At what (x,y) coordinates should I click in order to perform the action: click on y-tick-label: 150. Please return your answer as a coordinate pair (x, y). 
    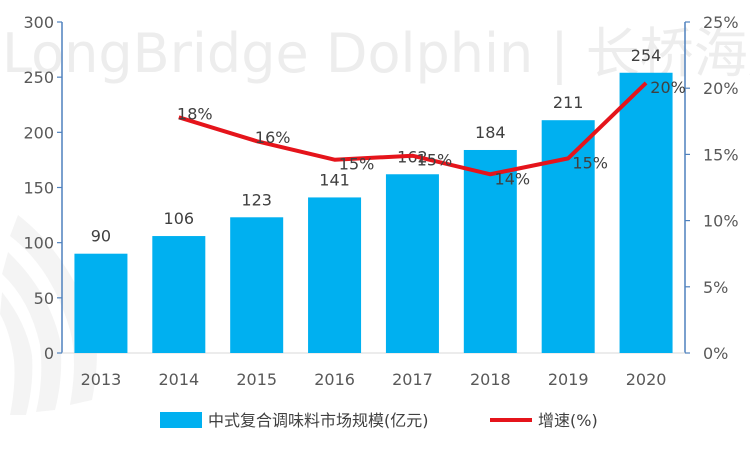
    Looking at the image, I should click on (38, 188).